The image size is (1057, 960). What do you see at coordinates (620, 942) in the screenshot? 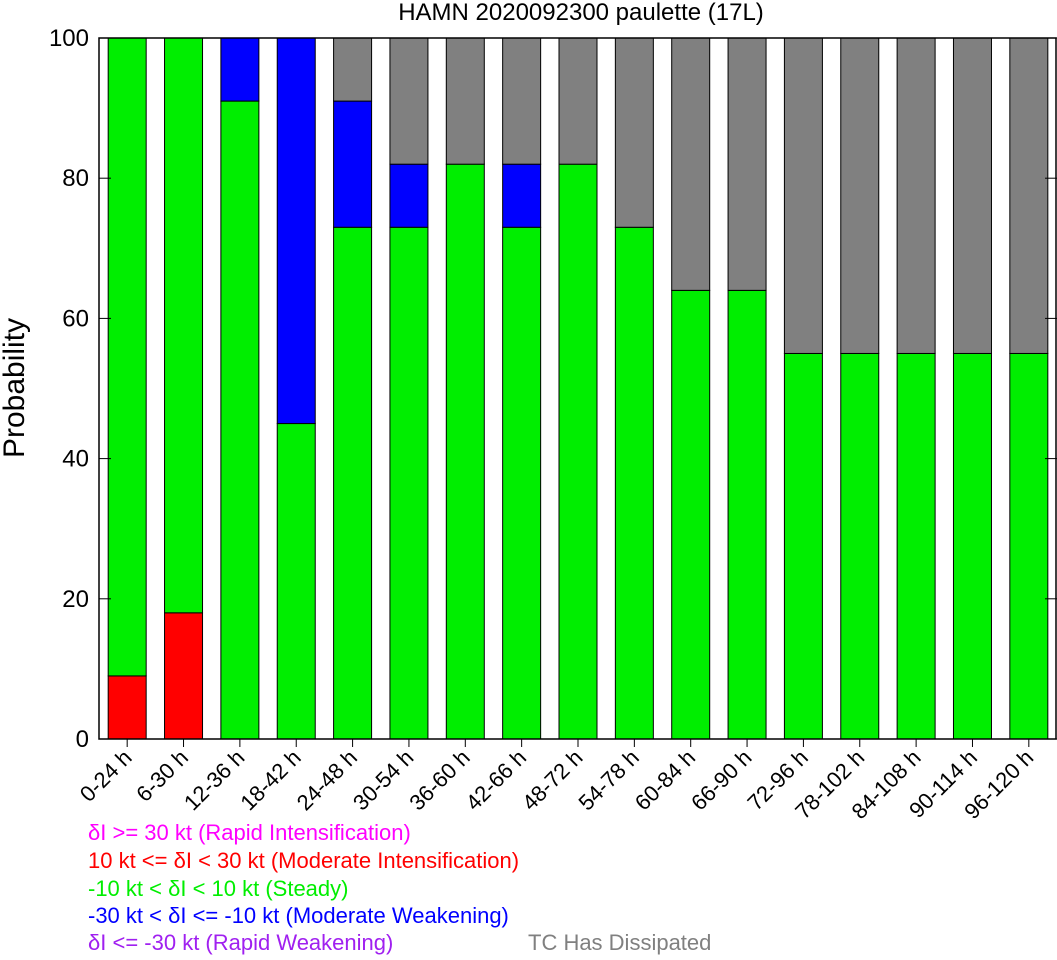
I see `legend-tc-dissipated: TC Has Dissipated` at bounding box center [620, 942].